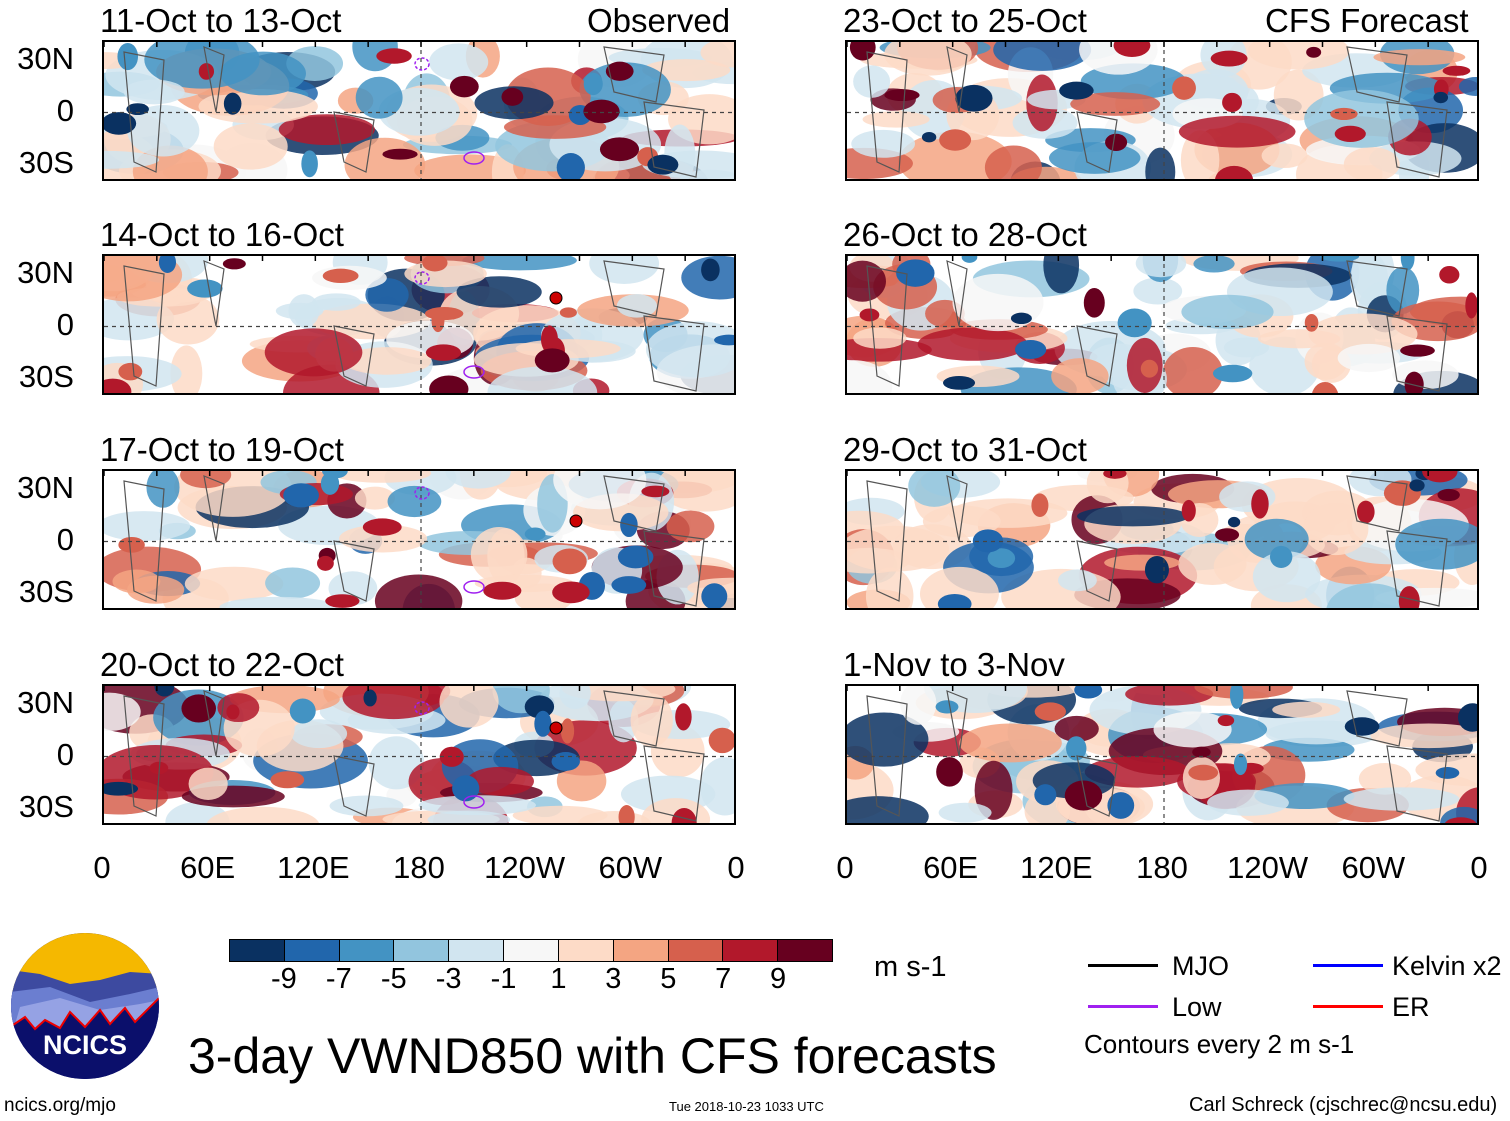 The width and height of the screenshot is (1510, 1121). Describe the element at coordinates (525, 867) in the screenshot. I see `lon-label: 120W` at that location.